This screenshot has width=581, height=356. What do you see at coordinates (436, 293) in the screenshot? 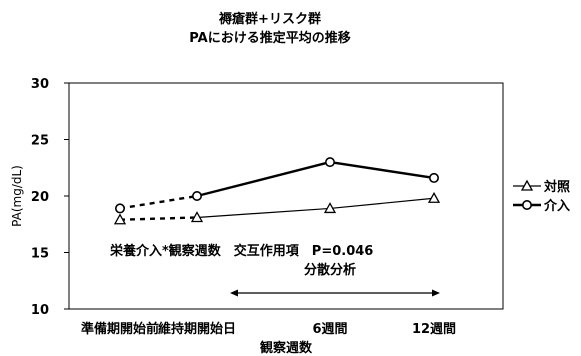
I see `range-arrow-right-head` at bounding box center [436, 293].